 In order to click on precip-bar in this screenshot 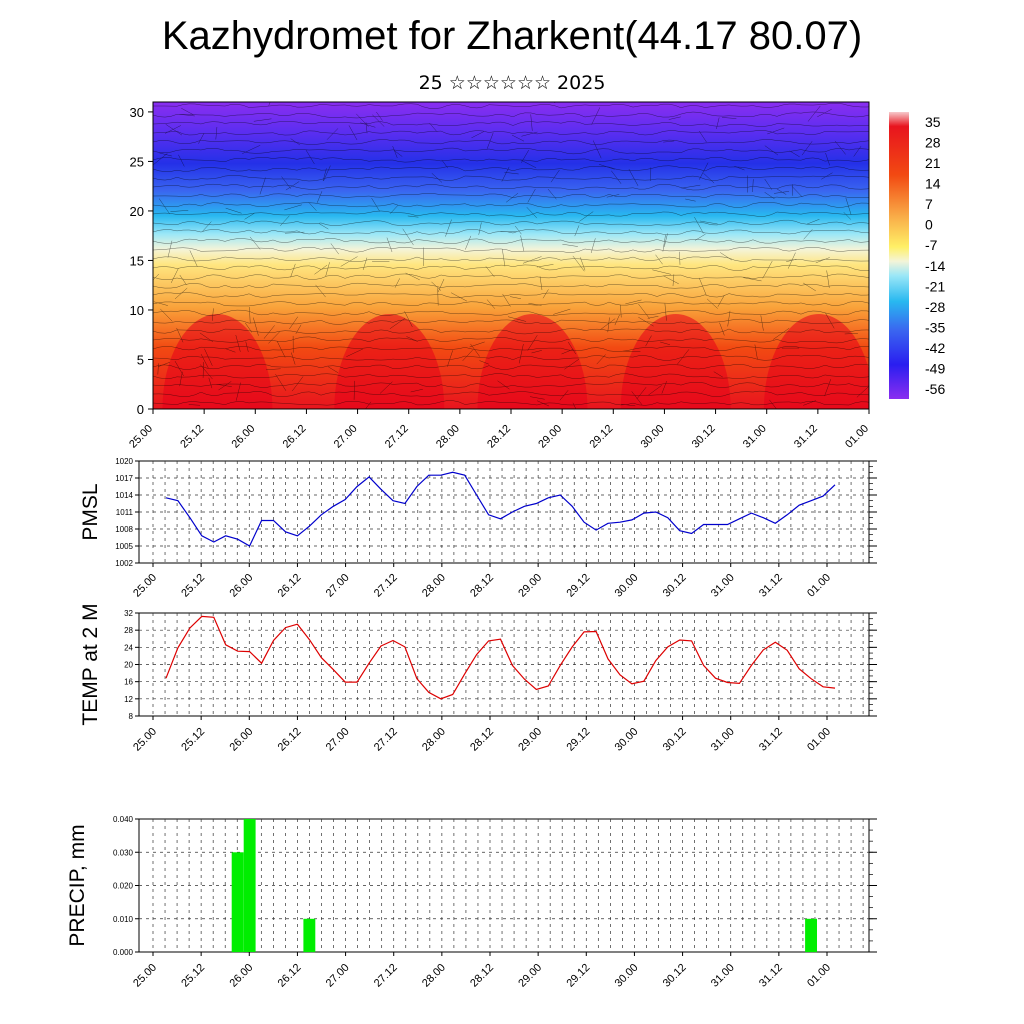, I will do `click(249, 885)`.